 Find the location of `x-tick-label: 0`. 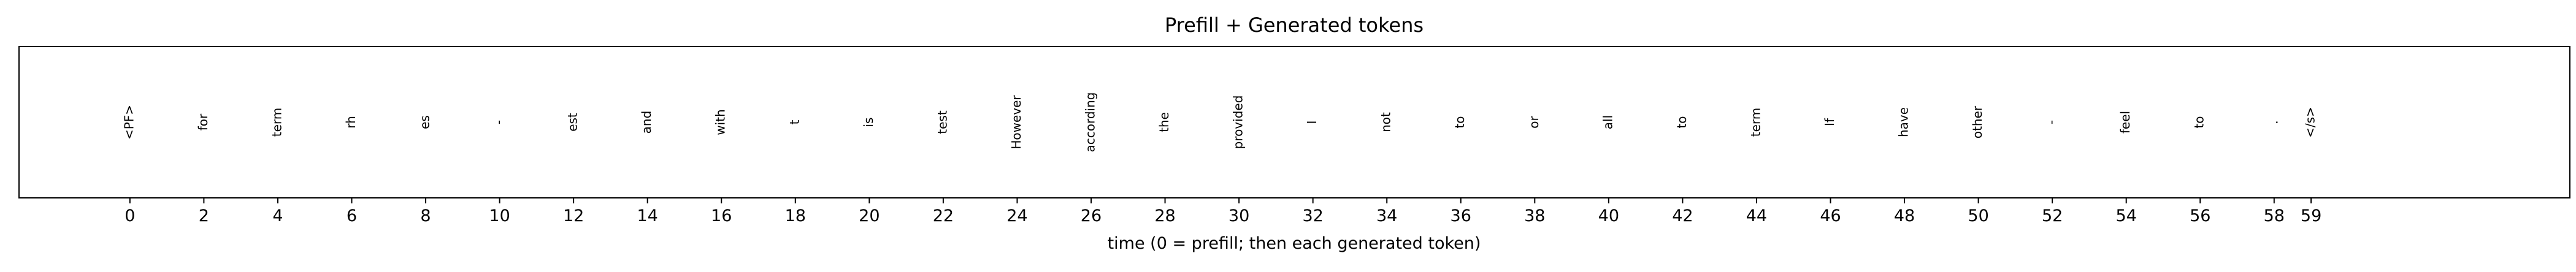

x-tick-label: 0 is located at coordinates (130, 215).